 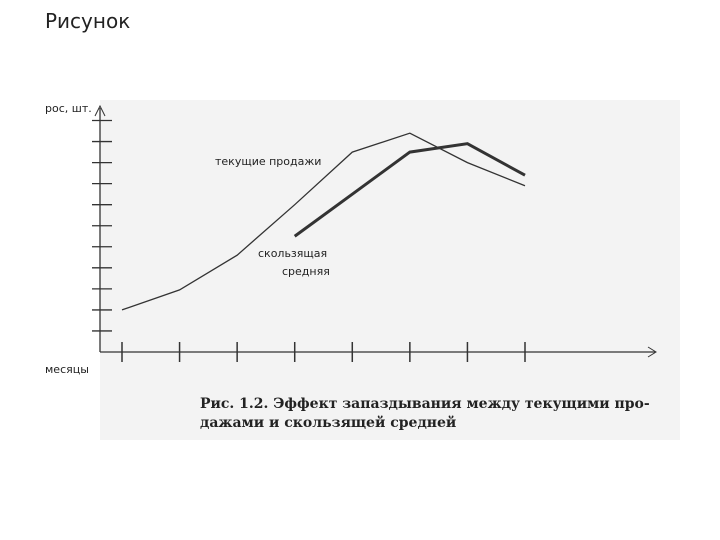 What do you see at coordinates (268, 161) in the screenshot?
I see `annotation: текущие продажи` at bounding box center [268, 161].